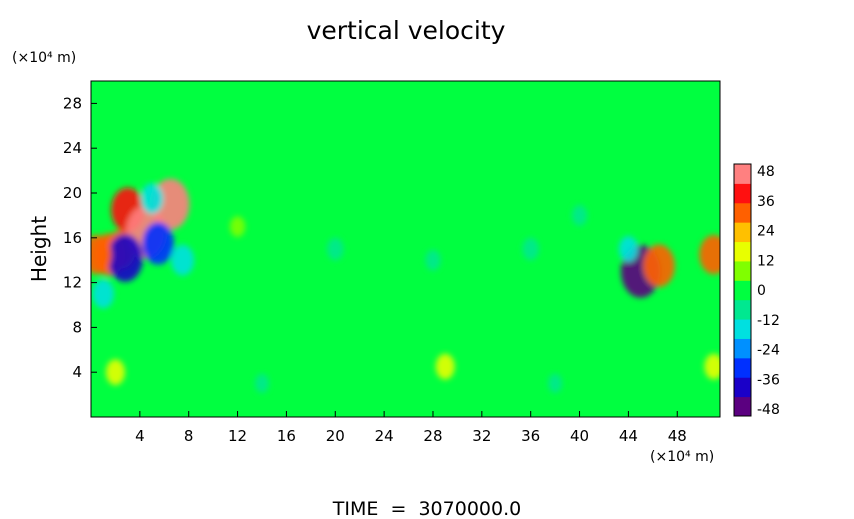 The width and height of the screenshot is (854, 519). I want to click on colorbar-tick-label: 12, so click(766, 261).